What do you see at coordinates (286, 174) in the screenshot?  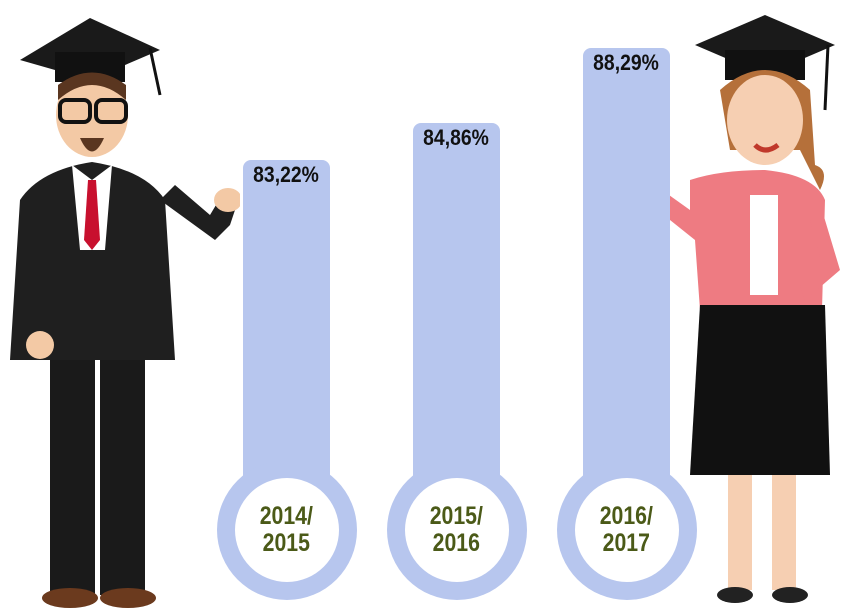 I see `value-label: 83,22%` at bounding box center [286, 174].